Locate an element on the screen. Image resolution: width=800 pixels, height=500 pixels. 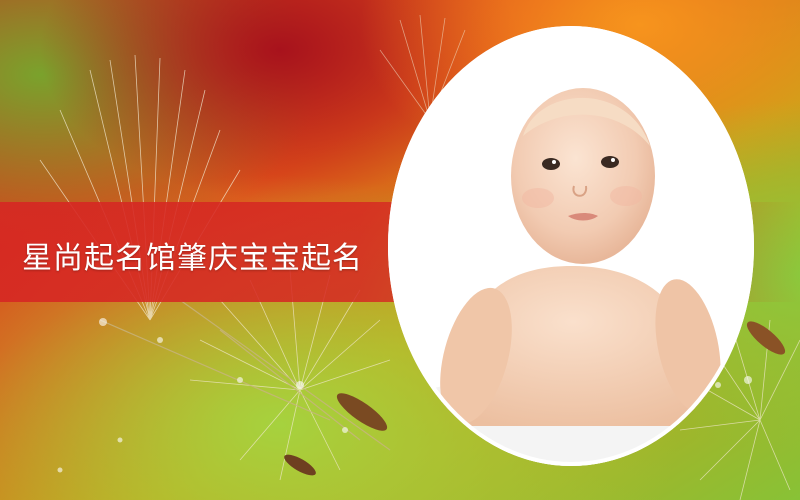
dandelion-seed-cluster-top is located at coordinates (430, 67).